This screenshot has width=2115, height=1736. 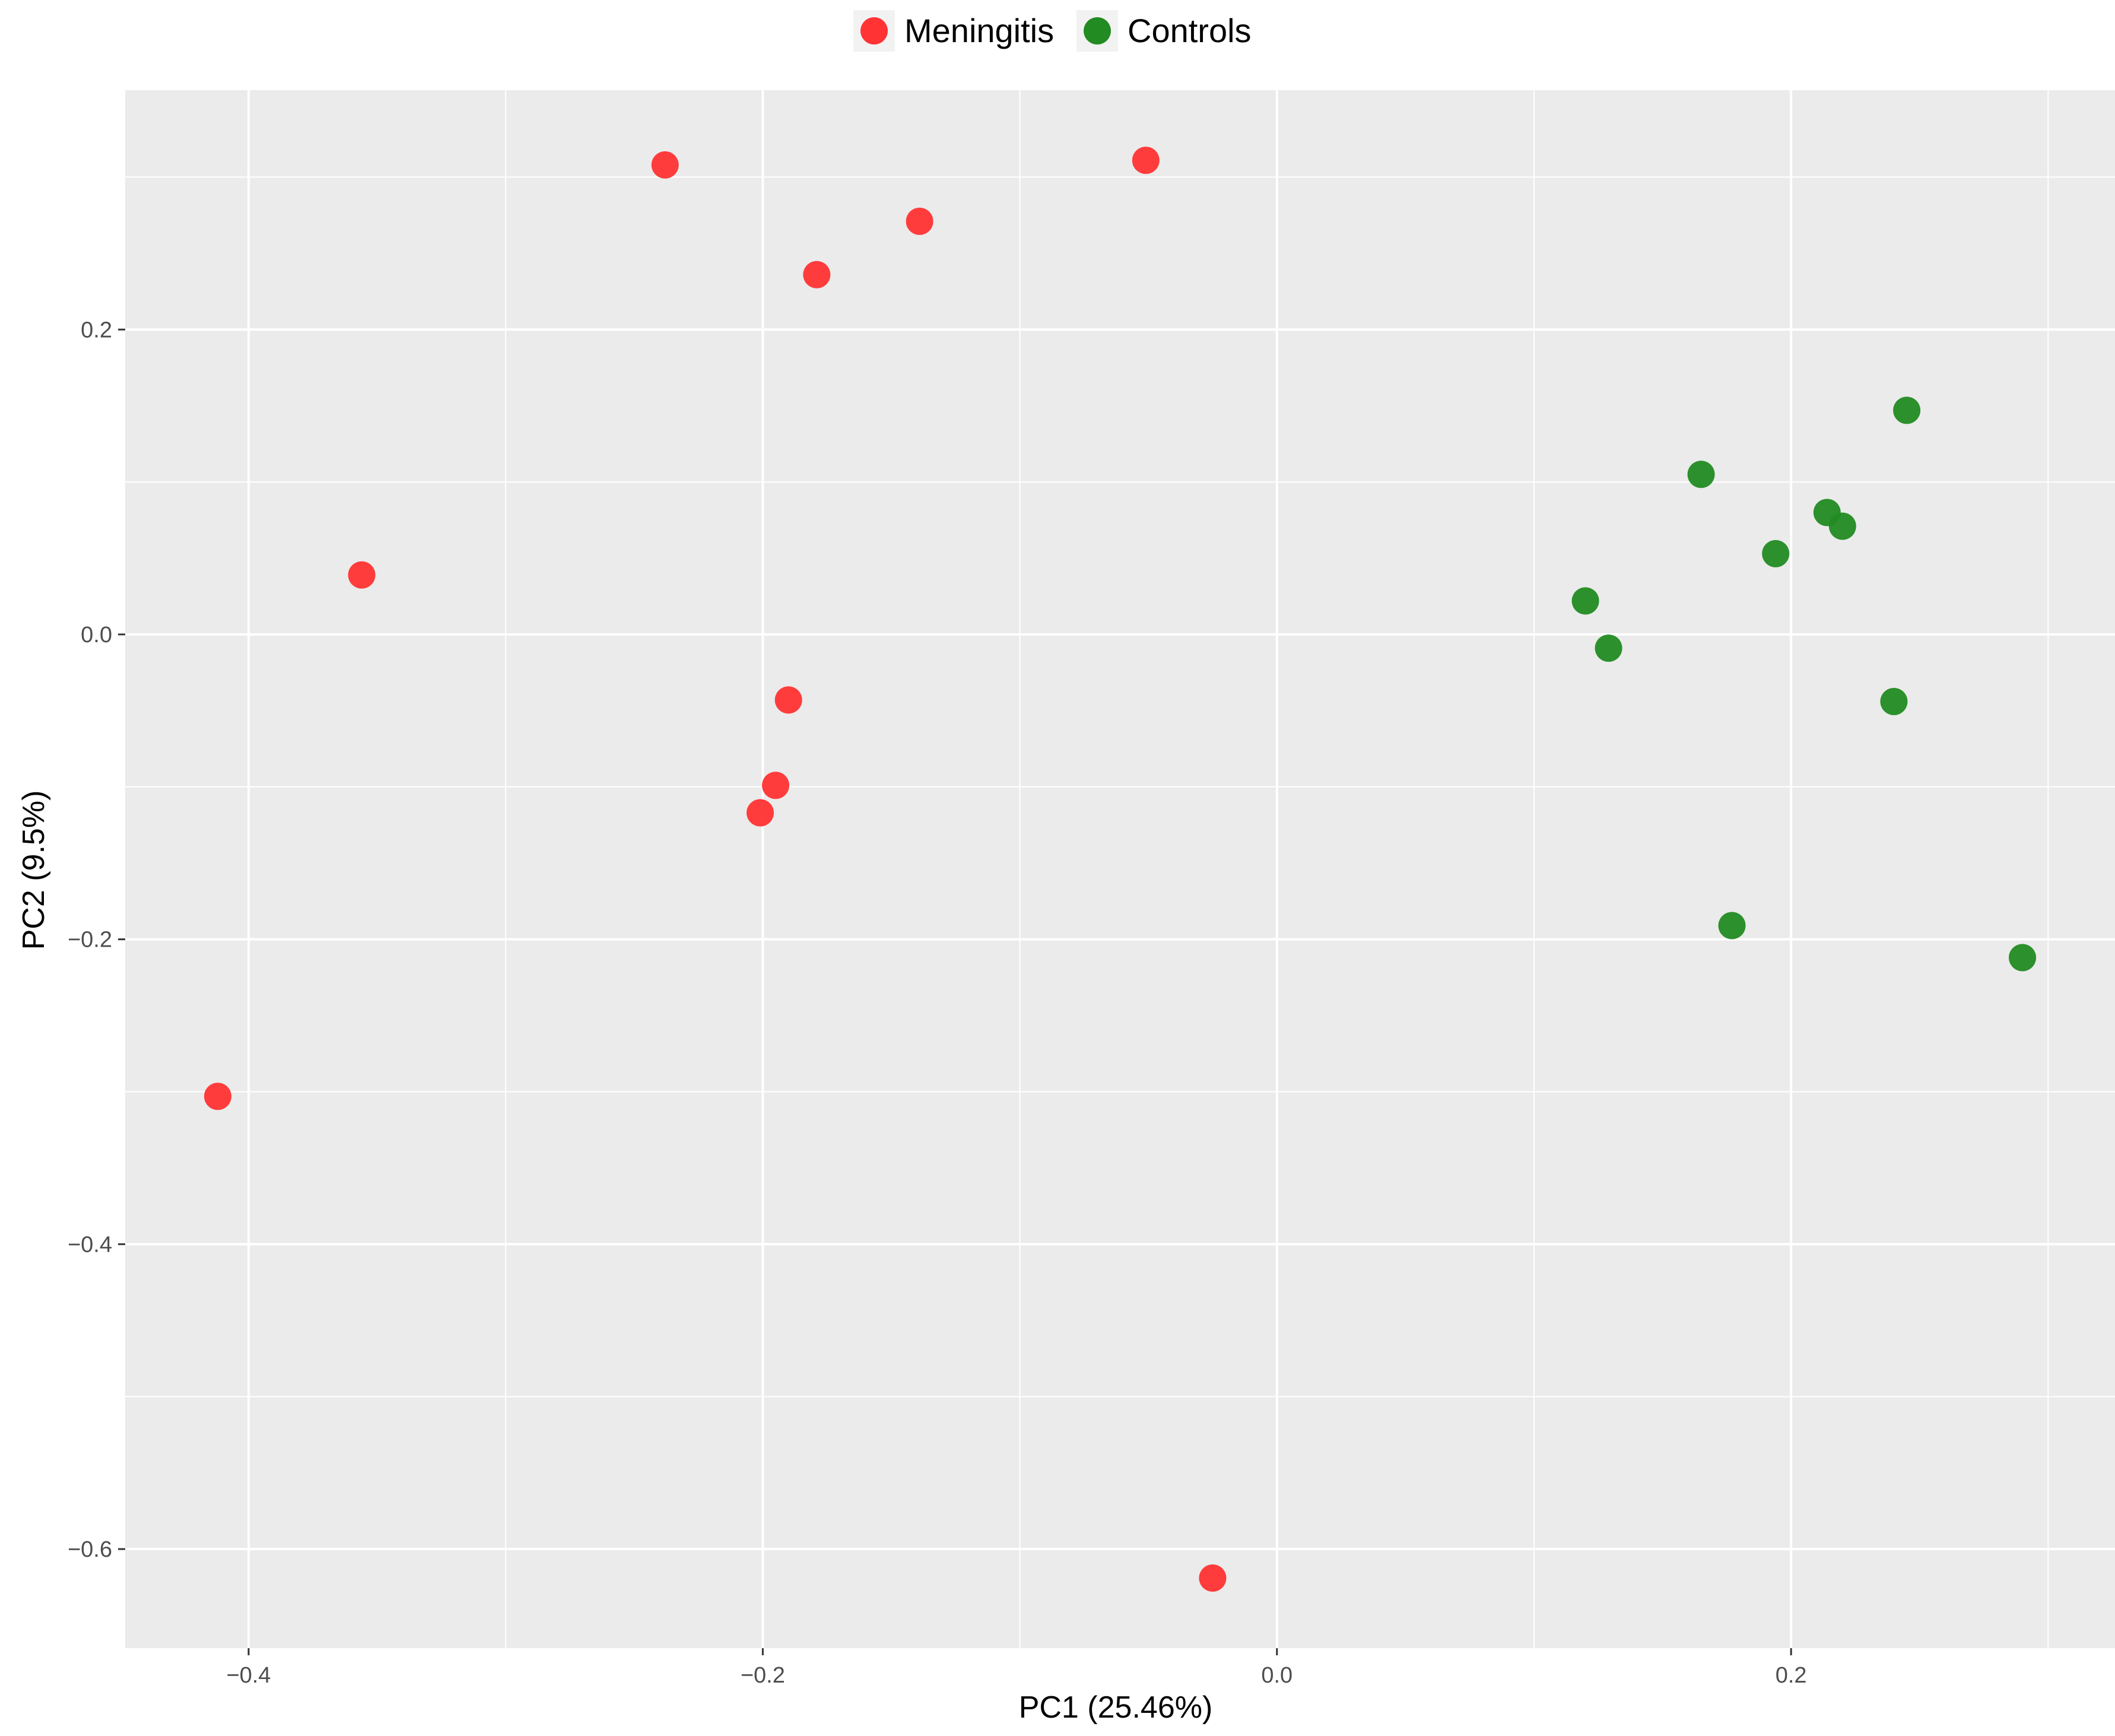 I want to click on x-tick-label: −0.4, so click(x=248, y=1675).